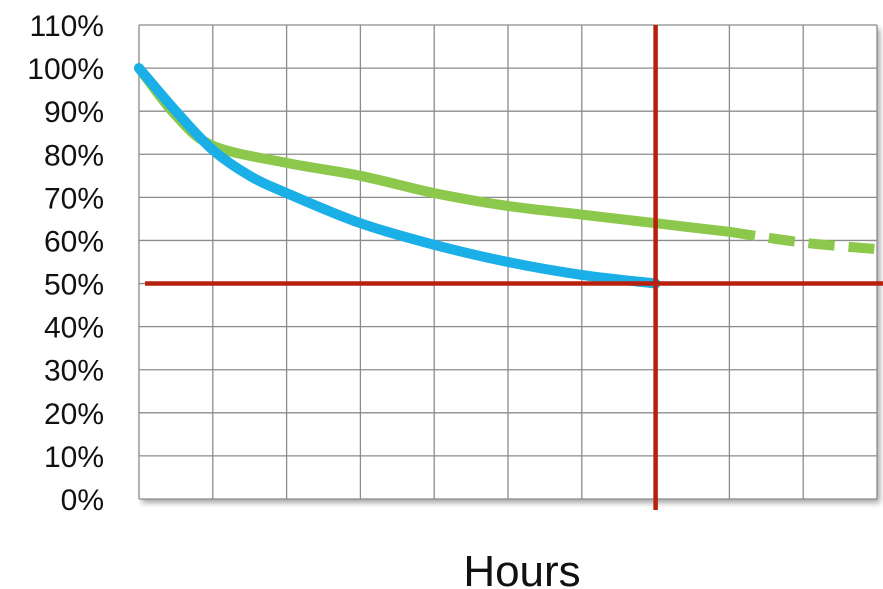 This screenshot has height=589, width=883. What do you see at coordinates (65, 263) in the screenshot?
I see `y-axis-tick-labels: 0% 10% 20% 30% 40% 50% 60% 70% 80% 90% 100% 110%` at bounding box center [65, 263].